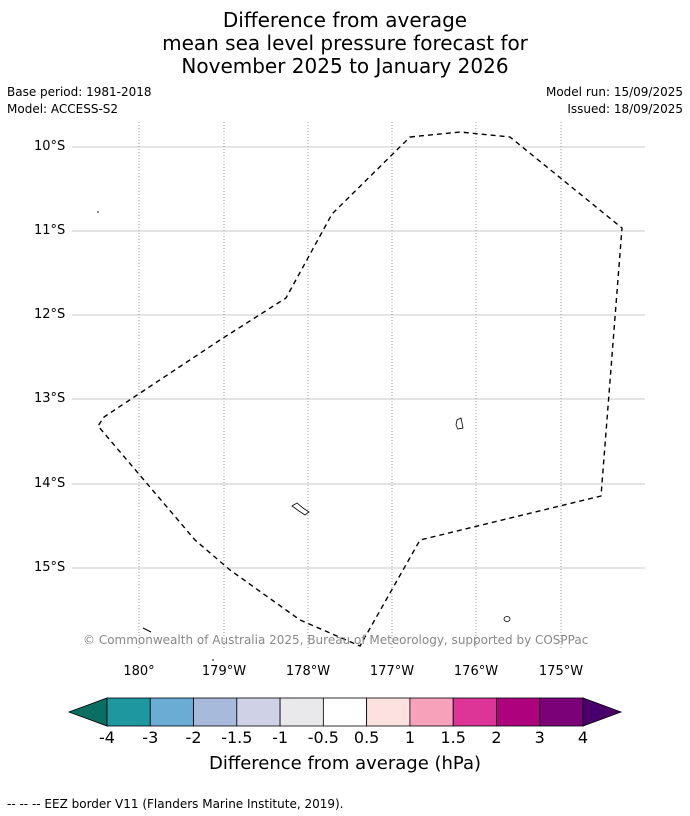 This screenshot has height=816, width=690. What do you see at coordinates (366, 737) in the screenshot?
I see `colorbar-tick-label: 0.5` at bounding box center [366, 737].